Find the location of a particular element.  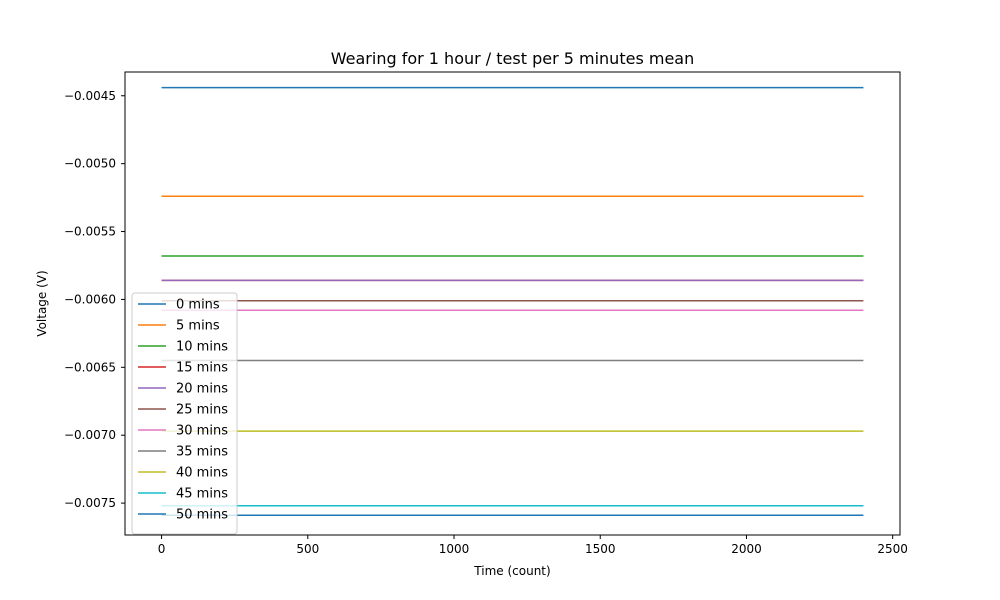

legend-box is located at coordinates (184, 413).